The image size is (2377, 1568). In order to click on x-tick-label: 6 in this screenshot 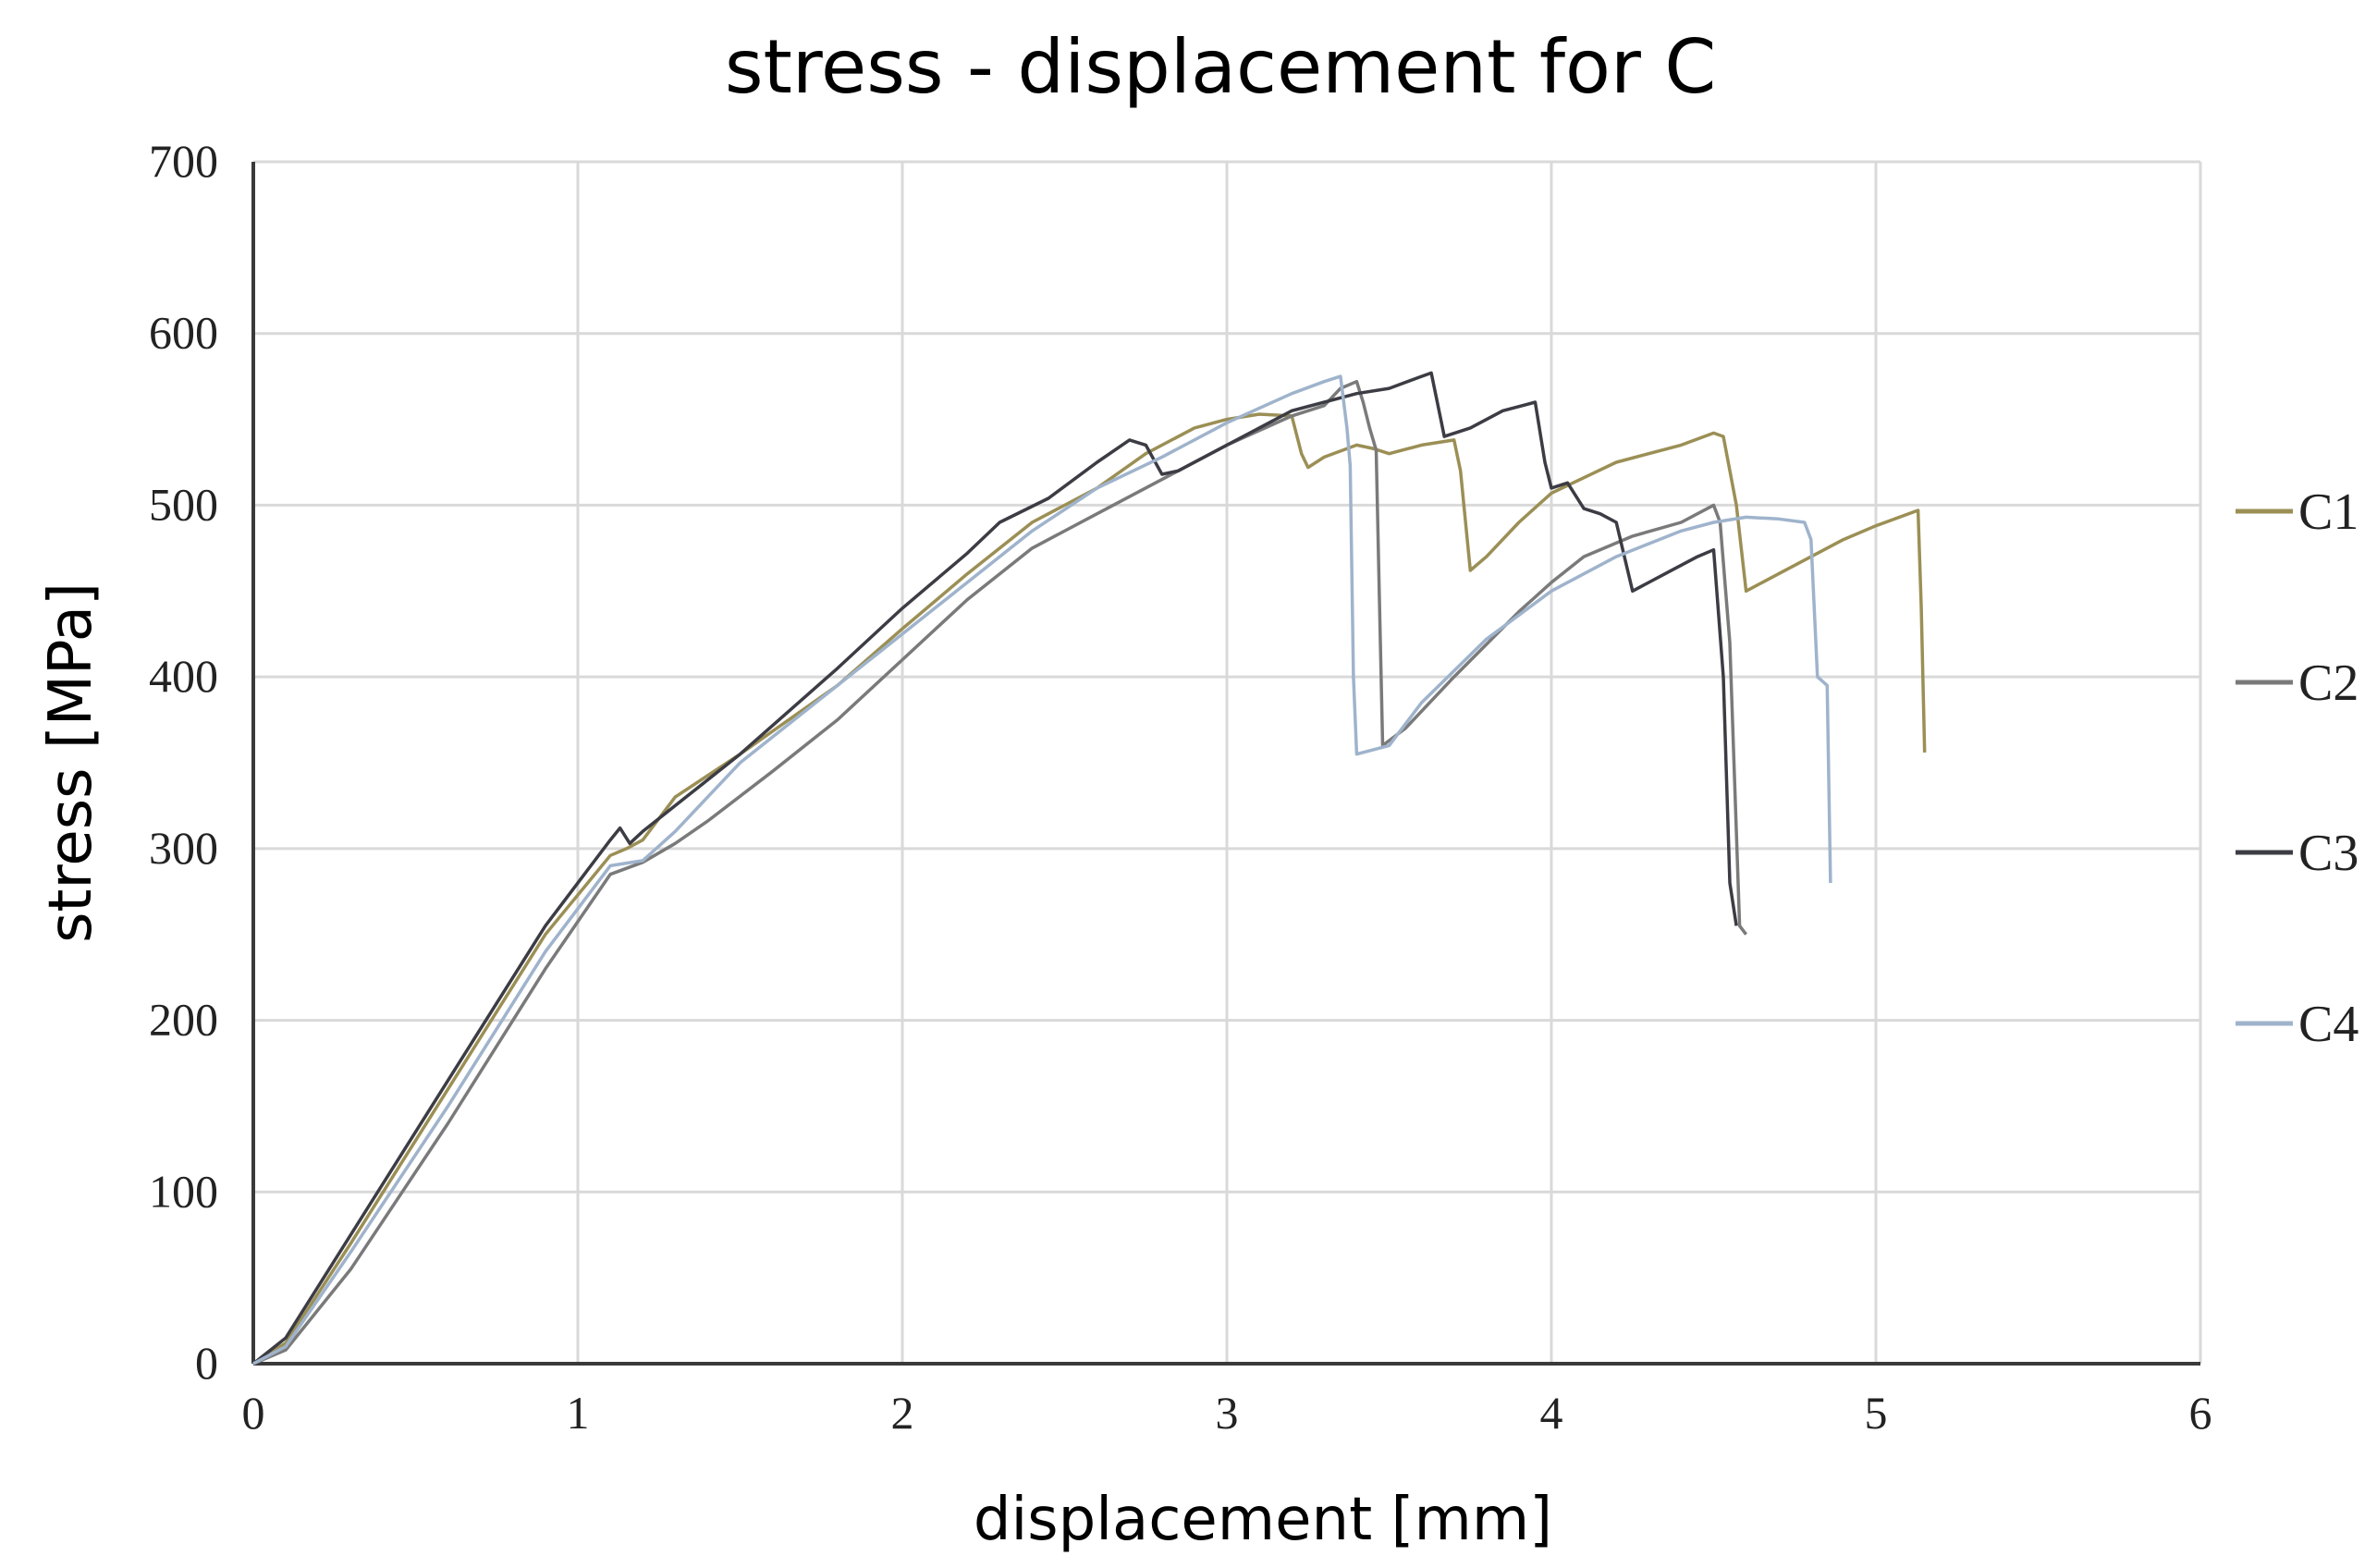, I will do `click(2200, 1413)`.